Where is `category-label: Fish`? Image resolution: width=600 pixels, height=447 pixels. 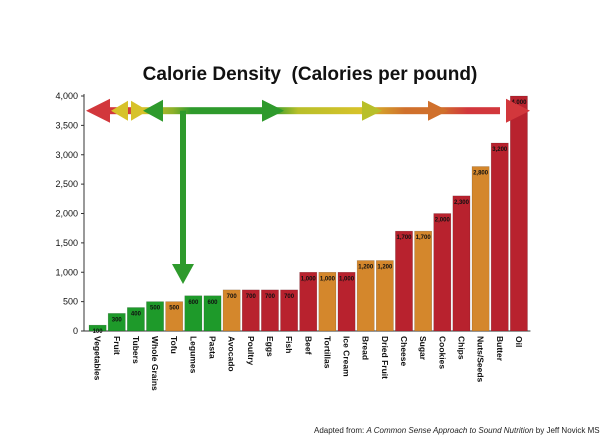
category-label: Fish is located at coordinates (289, 344).